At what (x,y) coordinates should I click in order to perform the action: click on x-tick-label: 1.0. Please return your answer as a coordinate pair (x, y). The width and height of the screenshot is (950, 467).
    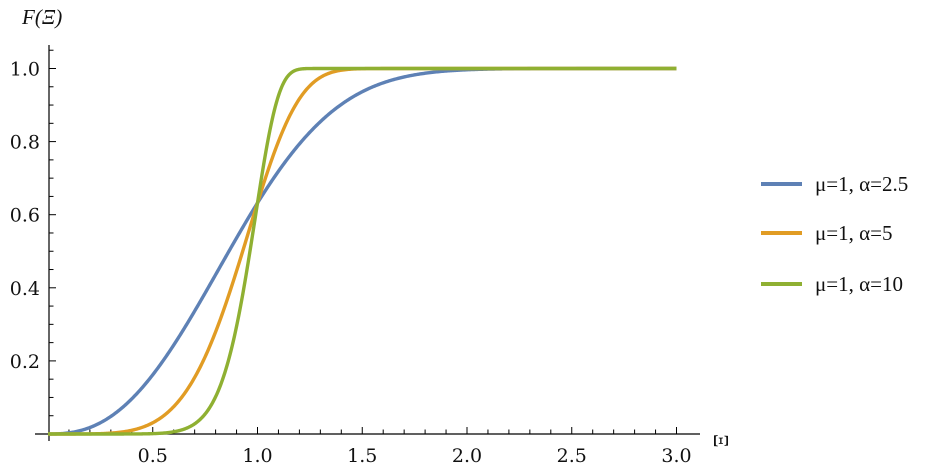
    Looking at the image, I should click on (257, 456).